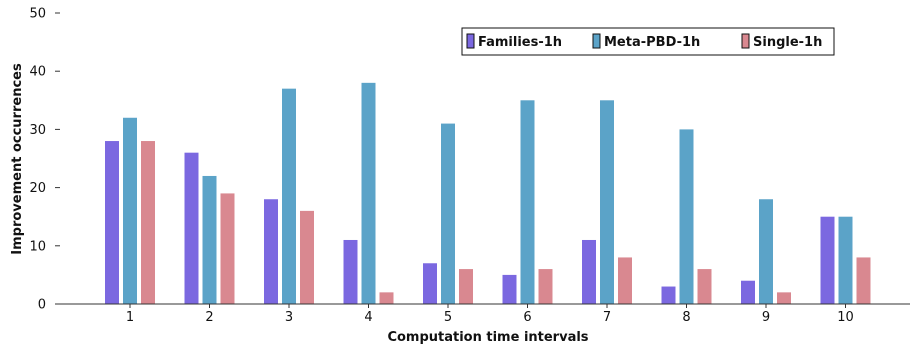 The width and height of the screenshot is (912, 348). Describe the element at coordinates (37, 188) in the screenshot. I see `y-tick-label: 20` at that location.